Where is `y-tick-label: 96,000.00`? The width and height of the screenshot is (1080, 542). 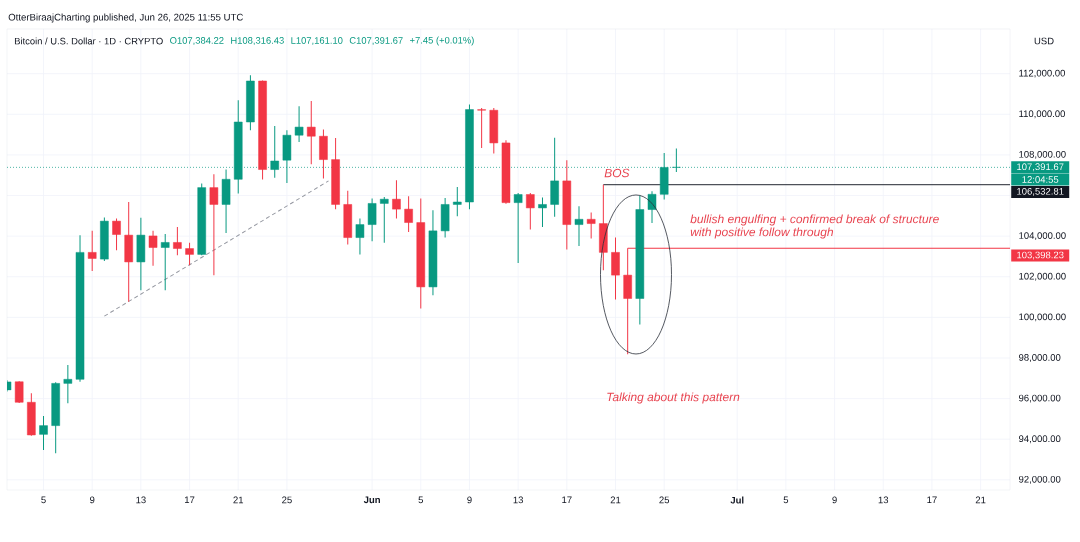 y-tick-label: 96,000.00 is located at coordinates (1039, 398).